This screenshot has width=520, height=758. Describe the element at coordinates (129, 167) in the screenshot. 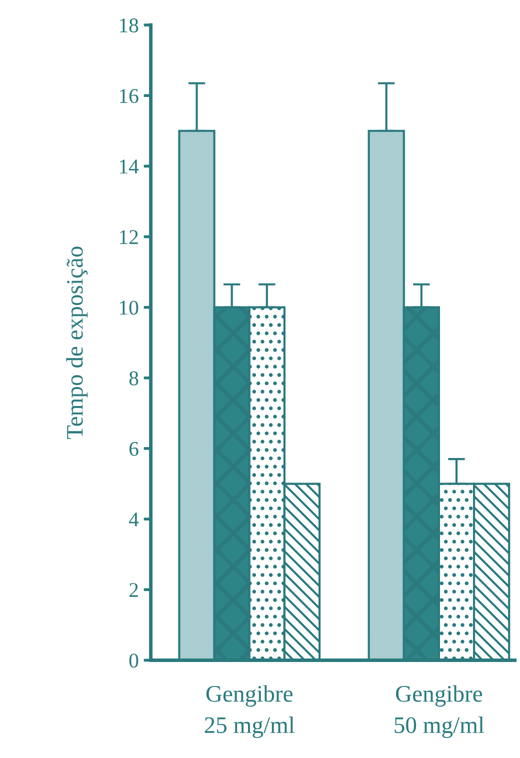

I see `y-tick-label: 14` at that location.